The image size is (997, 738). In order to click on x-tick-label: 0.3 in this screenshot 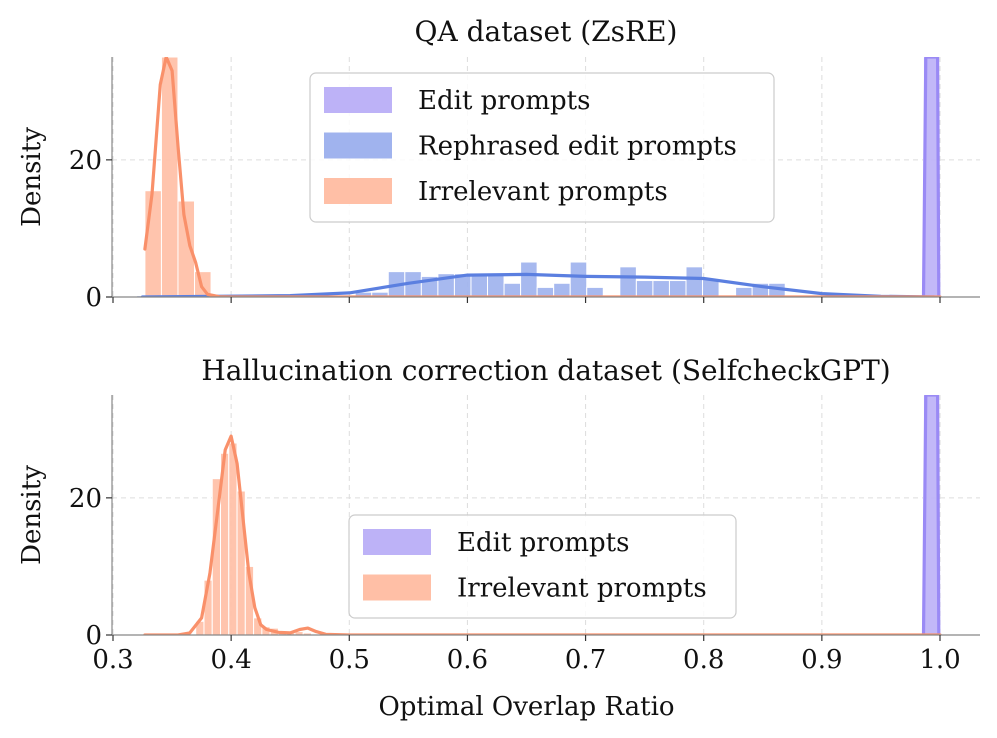, I will do `click(112, 660)`.